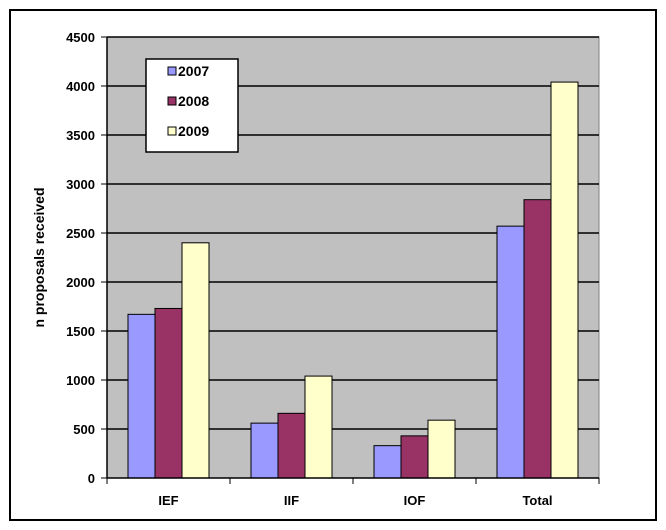 The width and height of the screenshot is (666, 530). Describe the element at coordinates (355, 500) in the screenshot. I see `x-tick-labels: IEF IIF IOF Total` at that location.